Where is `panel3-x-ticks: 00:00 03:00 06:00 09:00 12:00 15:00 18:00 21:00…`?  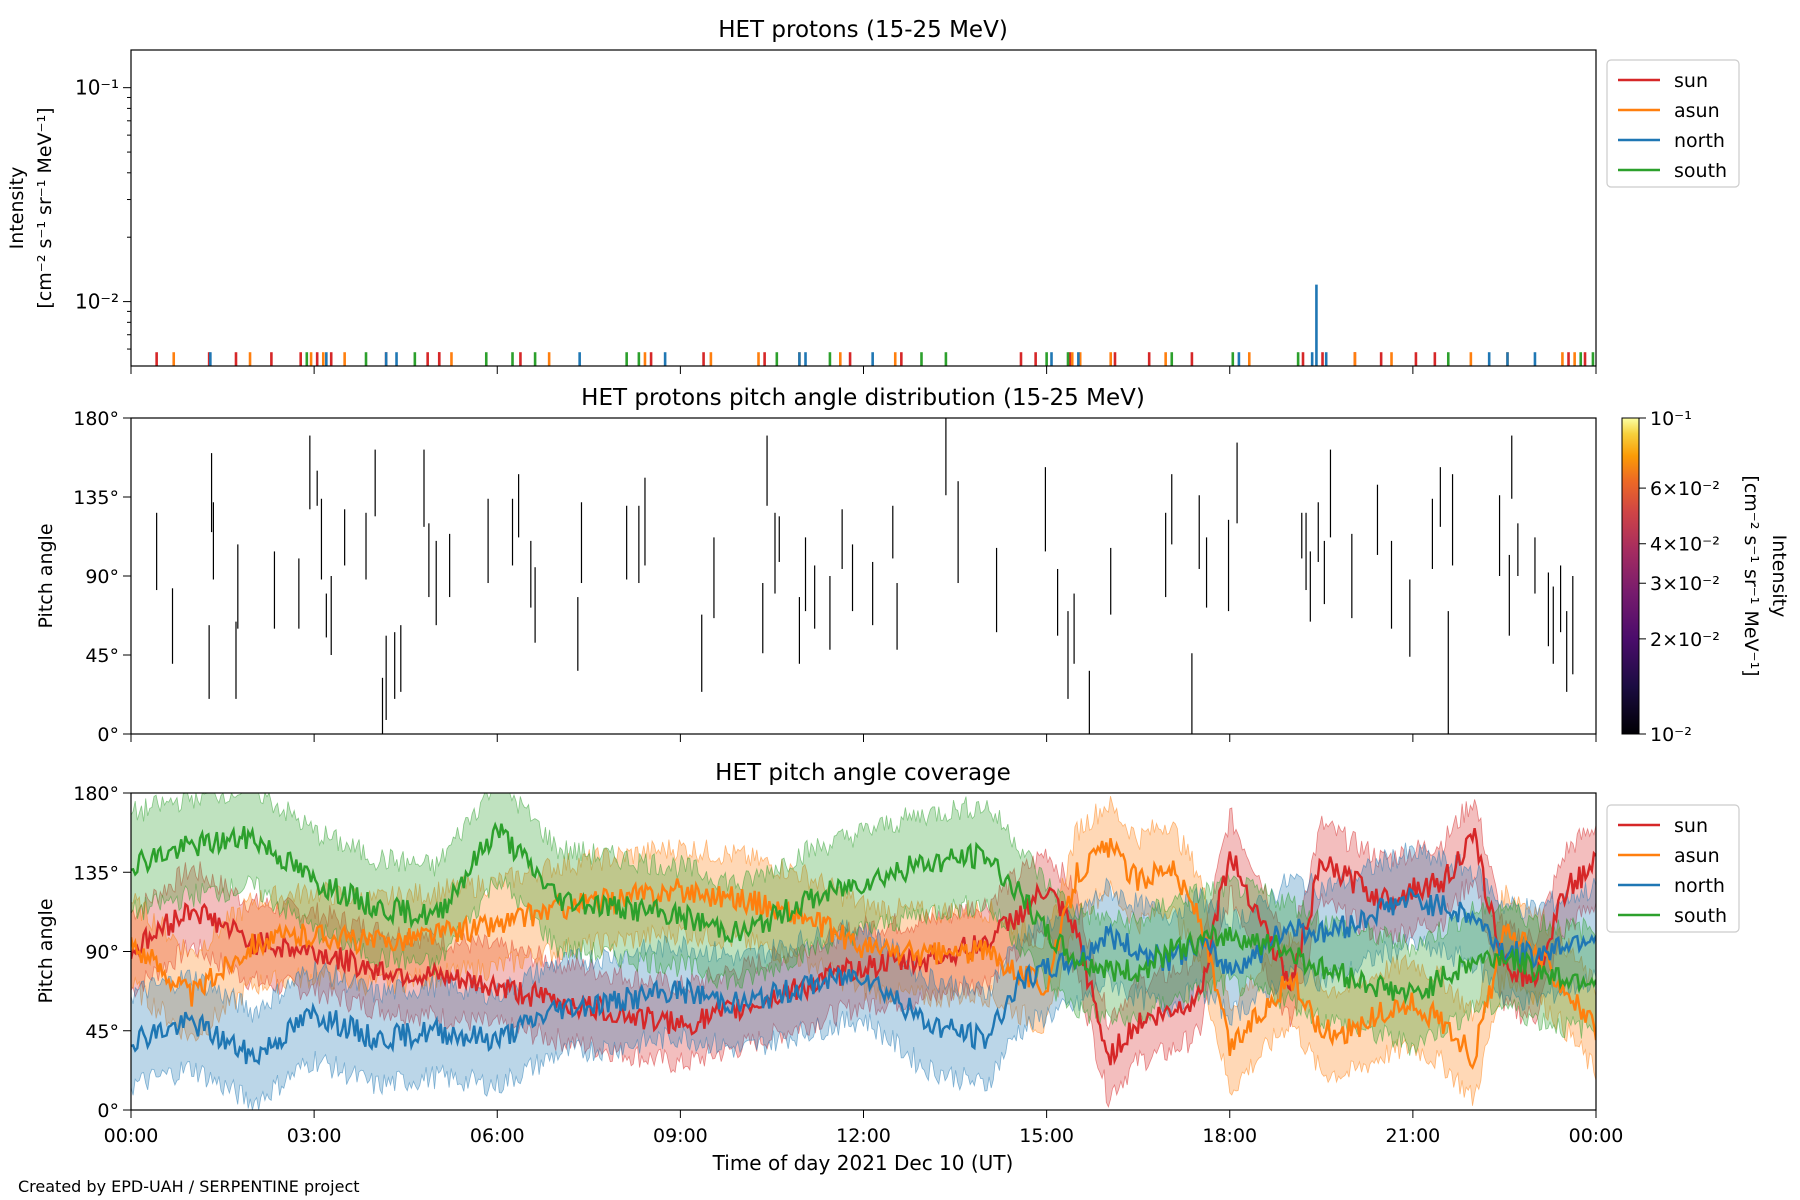 panel3-x-ticks: 00:00 03:00 06:00 09:00 12:00 15:00 18:00 21:00… is located at coordinates (864, 1128).